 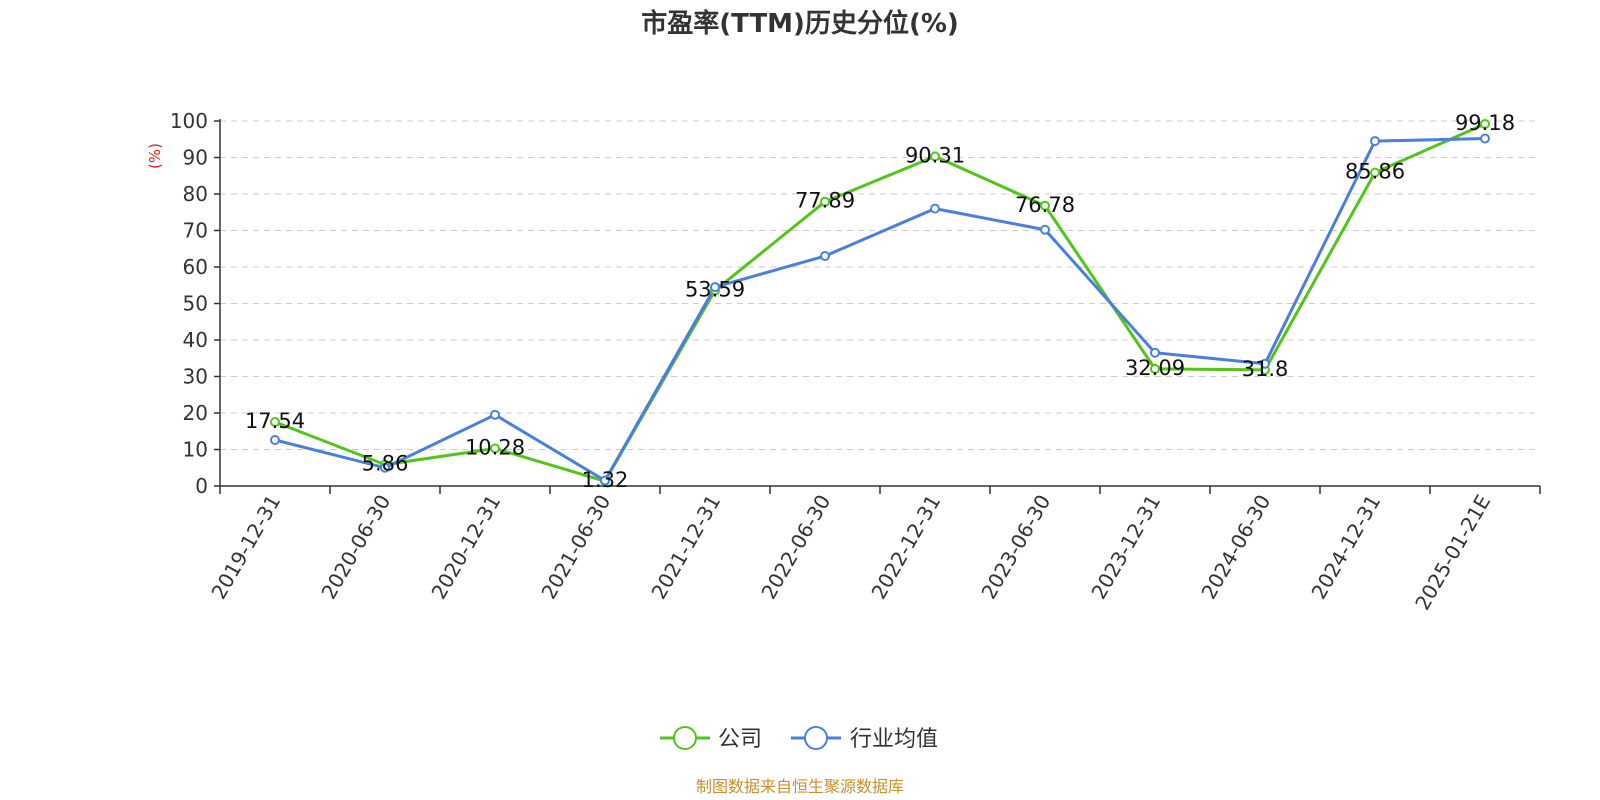 What do you see at coordinates (195, 194) in the screenshot?
I see `y-tick-label-8: 80` at bounding box center [195, 194].